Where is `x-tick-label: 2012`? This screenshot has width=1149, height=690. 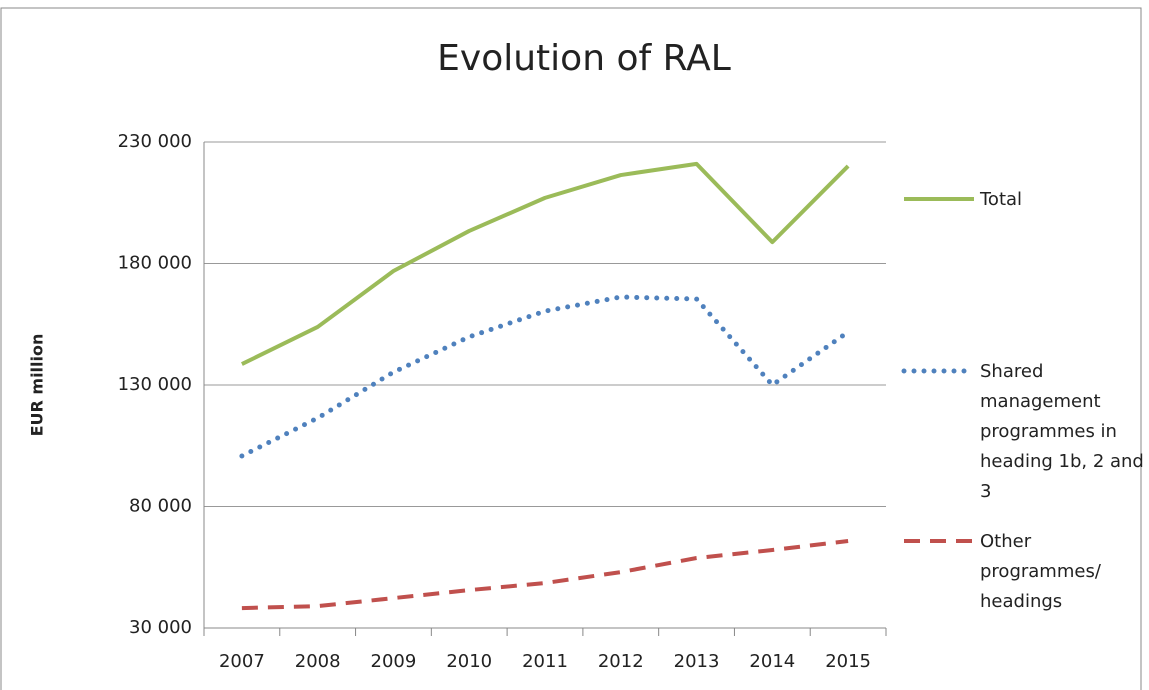 x-tick-label: 2012 is located at coordinates (621, 661).